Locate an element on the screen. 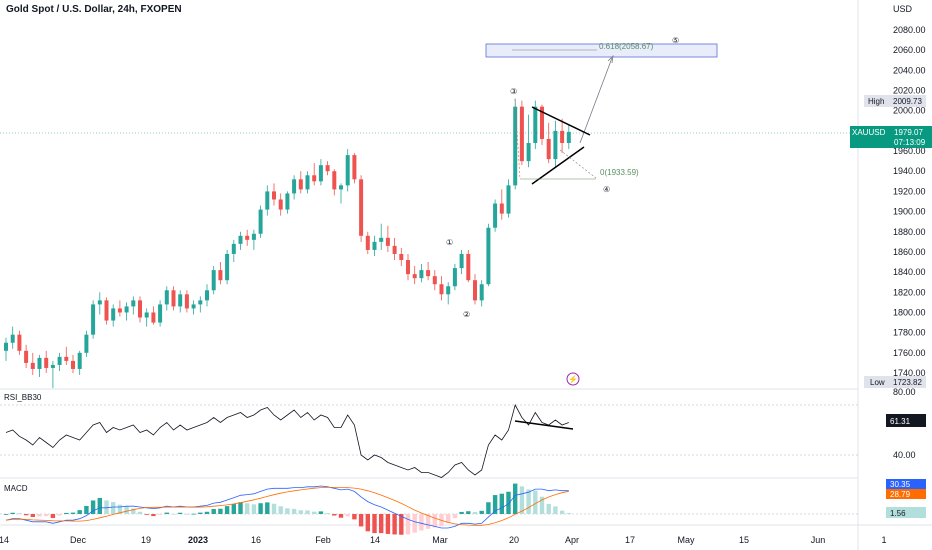 This screenshot has width=932, height=550. hist-value: 1.56 is located at coordinates (898, 513).